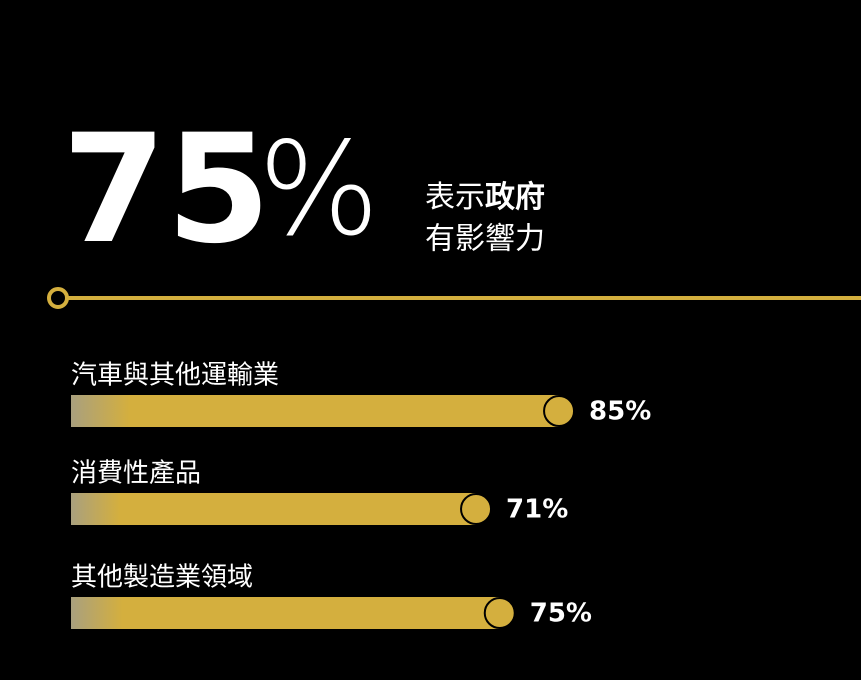 Image resolution: width=861 pixels, height=680 pixels. I want to click on headline-text: 表示政府, so click(485, 197).